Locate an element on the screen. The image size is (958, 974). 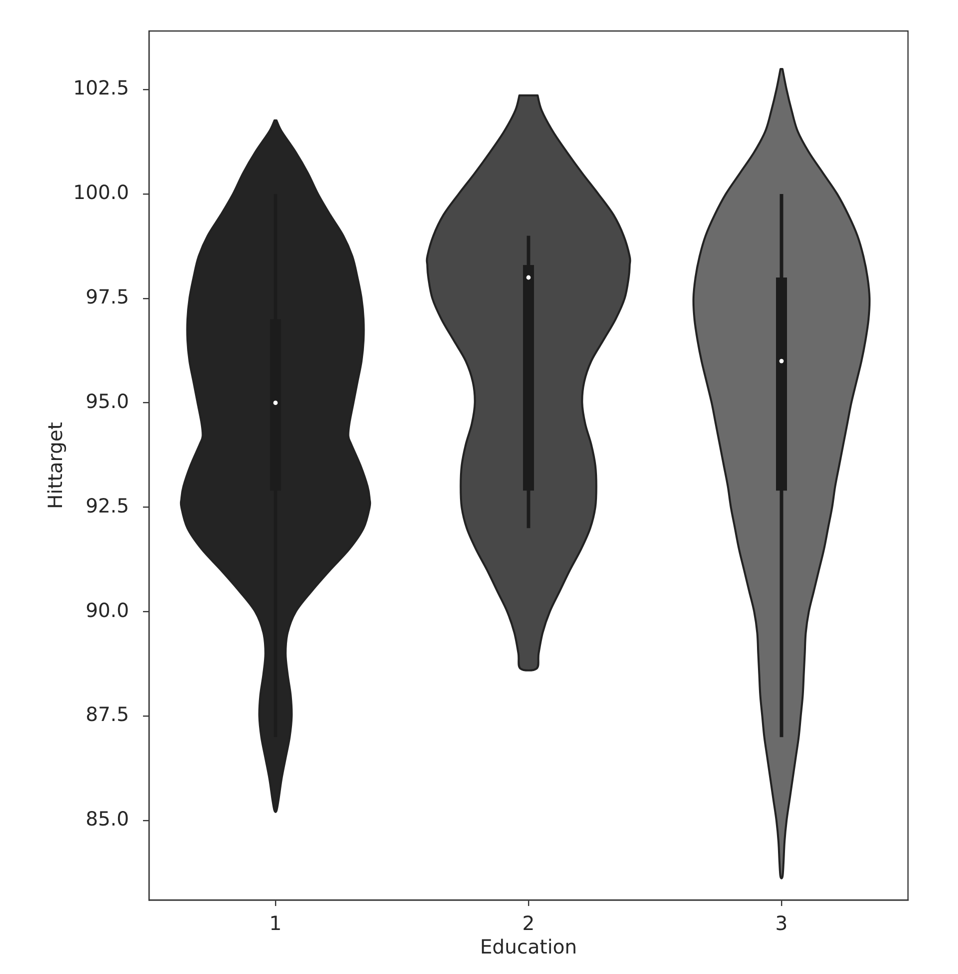
x-tick-label: 3 is located at coordinates (781, 923).